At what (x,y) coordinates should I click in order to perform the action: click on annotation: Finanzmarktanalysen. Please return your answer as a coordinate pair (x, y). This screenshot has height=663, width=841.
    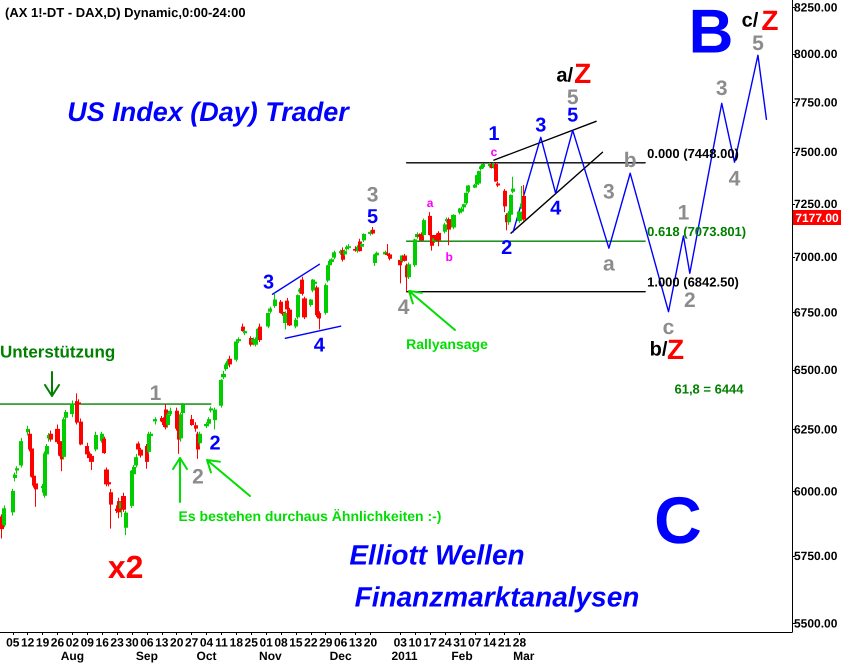
    Looking at the image, I should click on (497, 597).